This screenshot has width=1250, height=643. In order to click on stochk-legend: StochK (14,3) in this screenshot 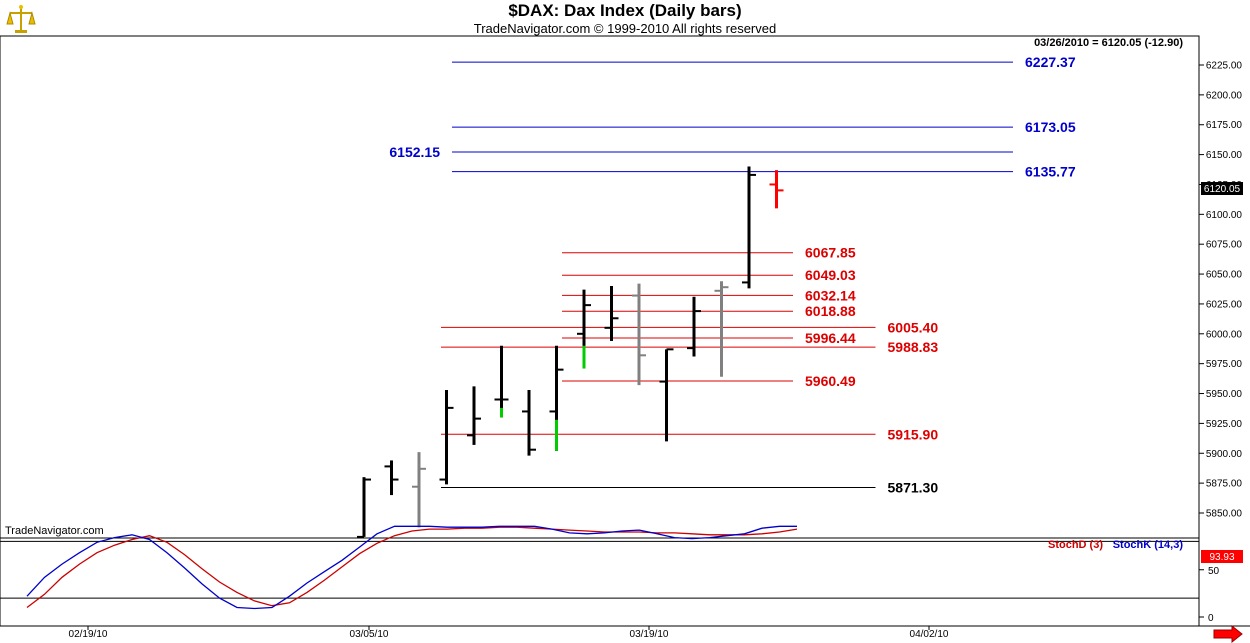, I will do `click(1148, 545)`.